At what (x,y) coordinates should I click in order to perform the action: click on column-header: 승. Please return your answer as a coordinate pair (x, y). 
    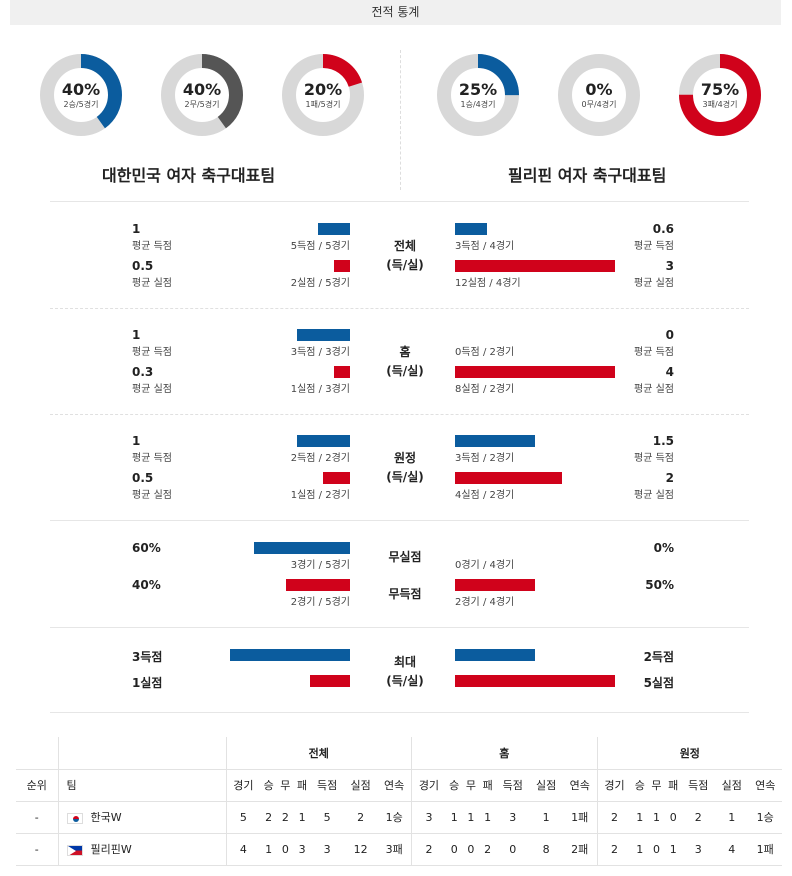
    Looking at the image, I should click on (268, 785).